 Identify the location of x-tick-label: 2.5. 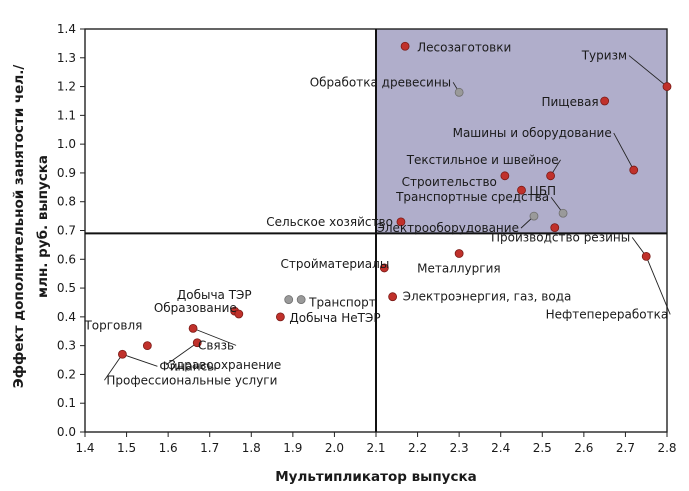
(542, 448).